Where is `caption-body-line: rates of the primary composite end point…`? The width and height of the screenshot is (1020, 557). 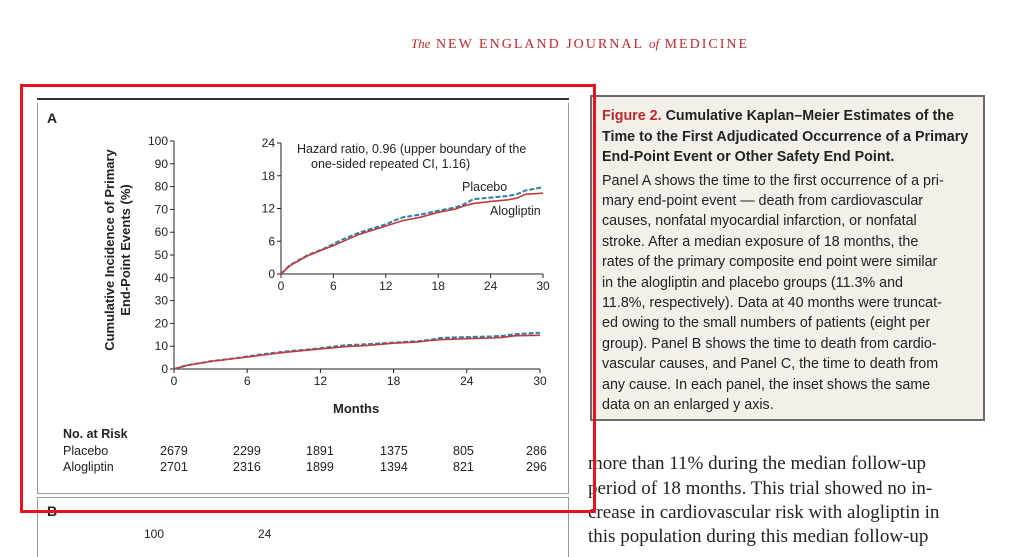 caption-body-line: rates of the primary composite end point… is located at coordinates (770, 262).